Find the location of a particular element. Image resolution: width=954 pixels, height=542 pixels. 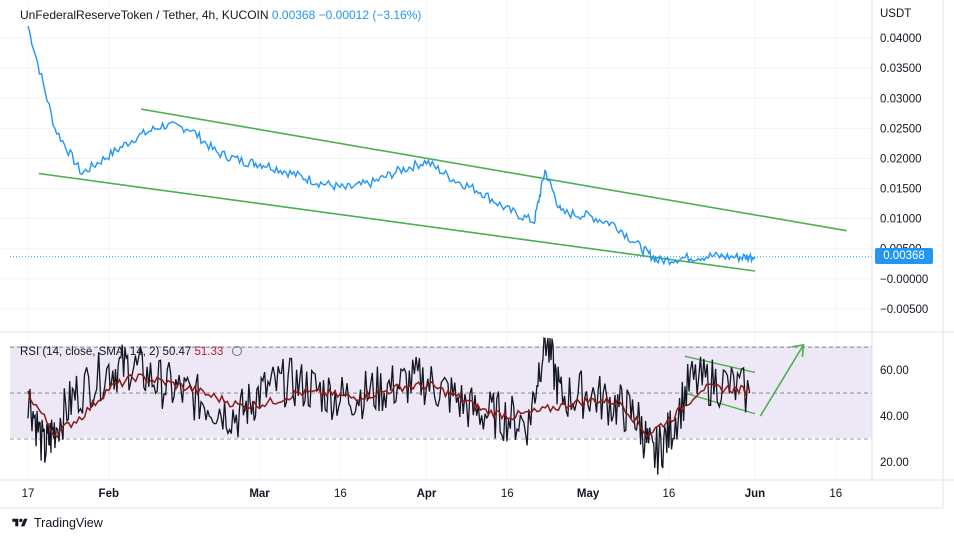

up-arrow-annotation is located at coordinates (782, 380).